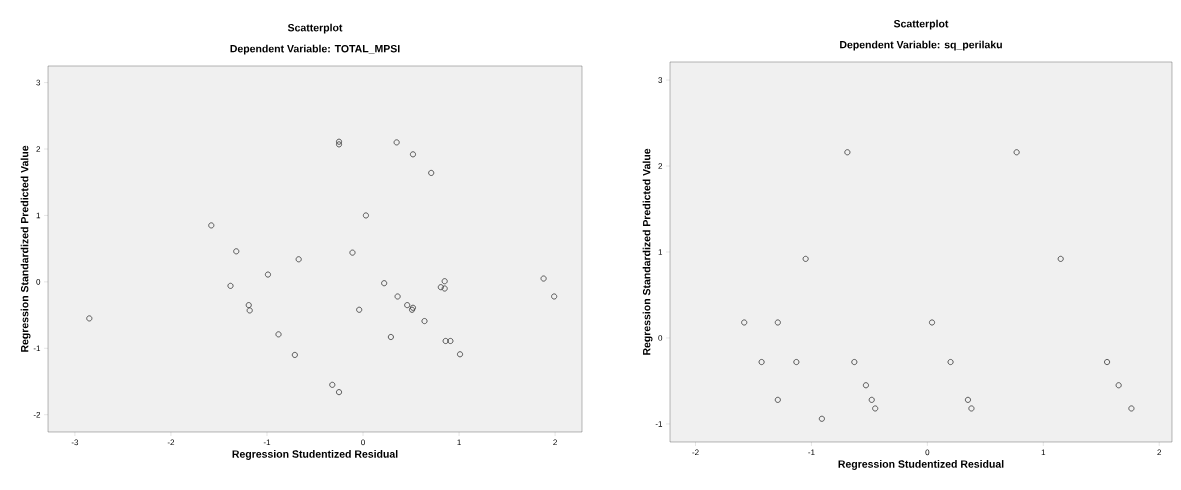  What do you see at coordinates (37, 414) in the screenshot?
I see `y-tick-label: -2` at bounding box center [37, 414].